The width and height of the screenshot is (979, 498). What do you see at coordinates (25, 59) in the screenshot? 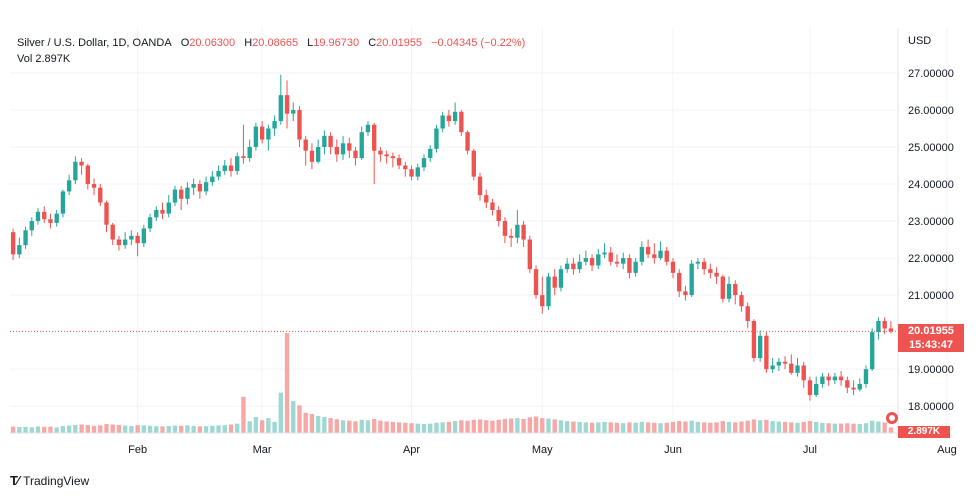
I see `volume-label: Vol` at bounding box center [25, 59].